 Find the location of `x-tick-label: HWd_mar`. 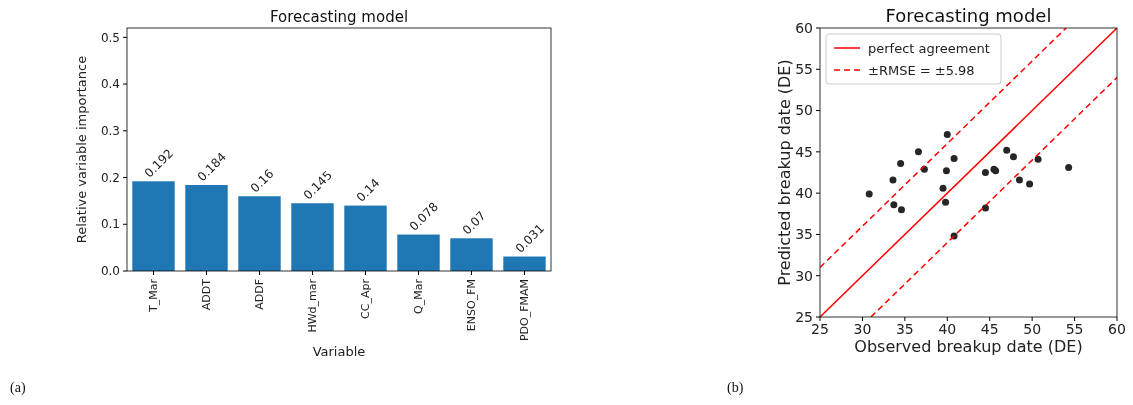

x-tick-label: HWd_mar is located at coordinates (313, 305).